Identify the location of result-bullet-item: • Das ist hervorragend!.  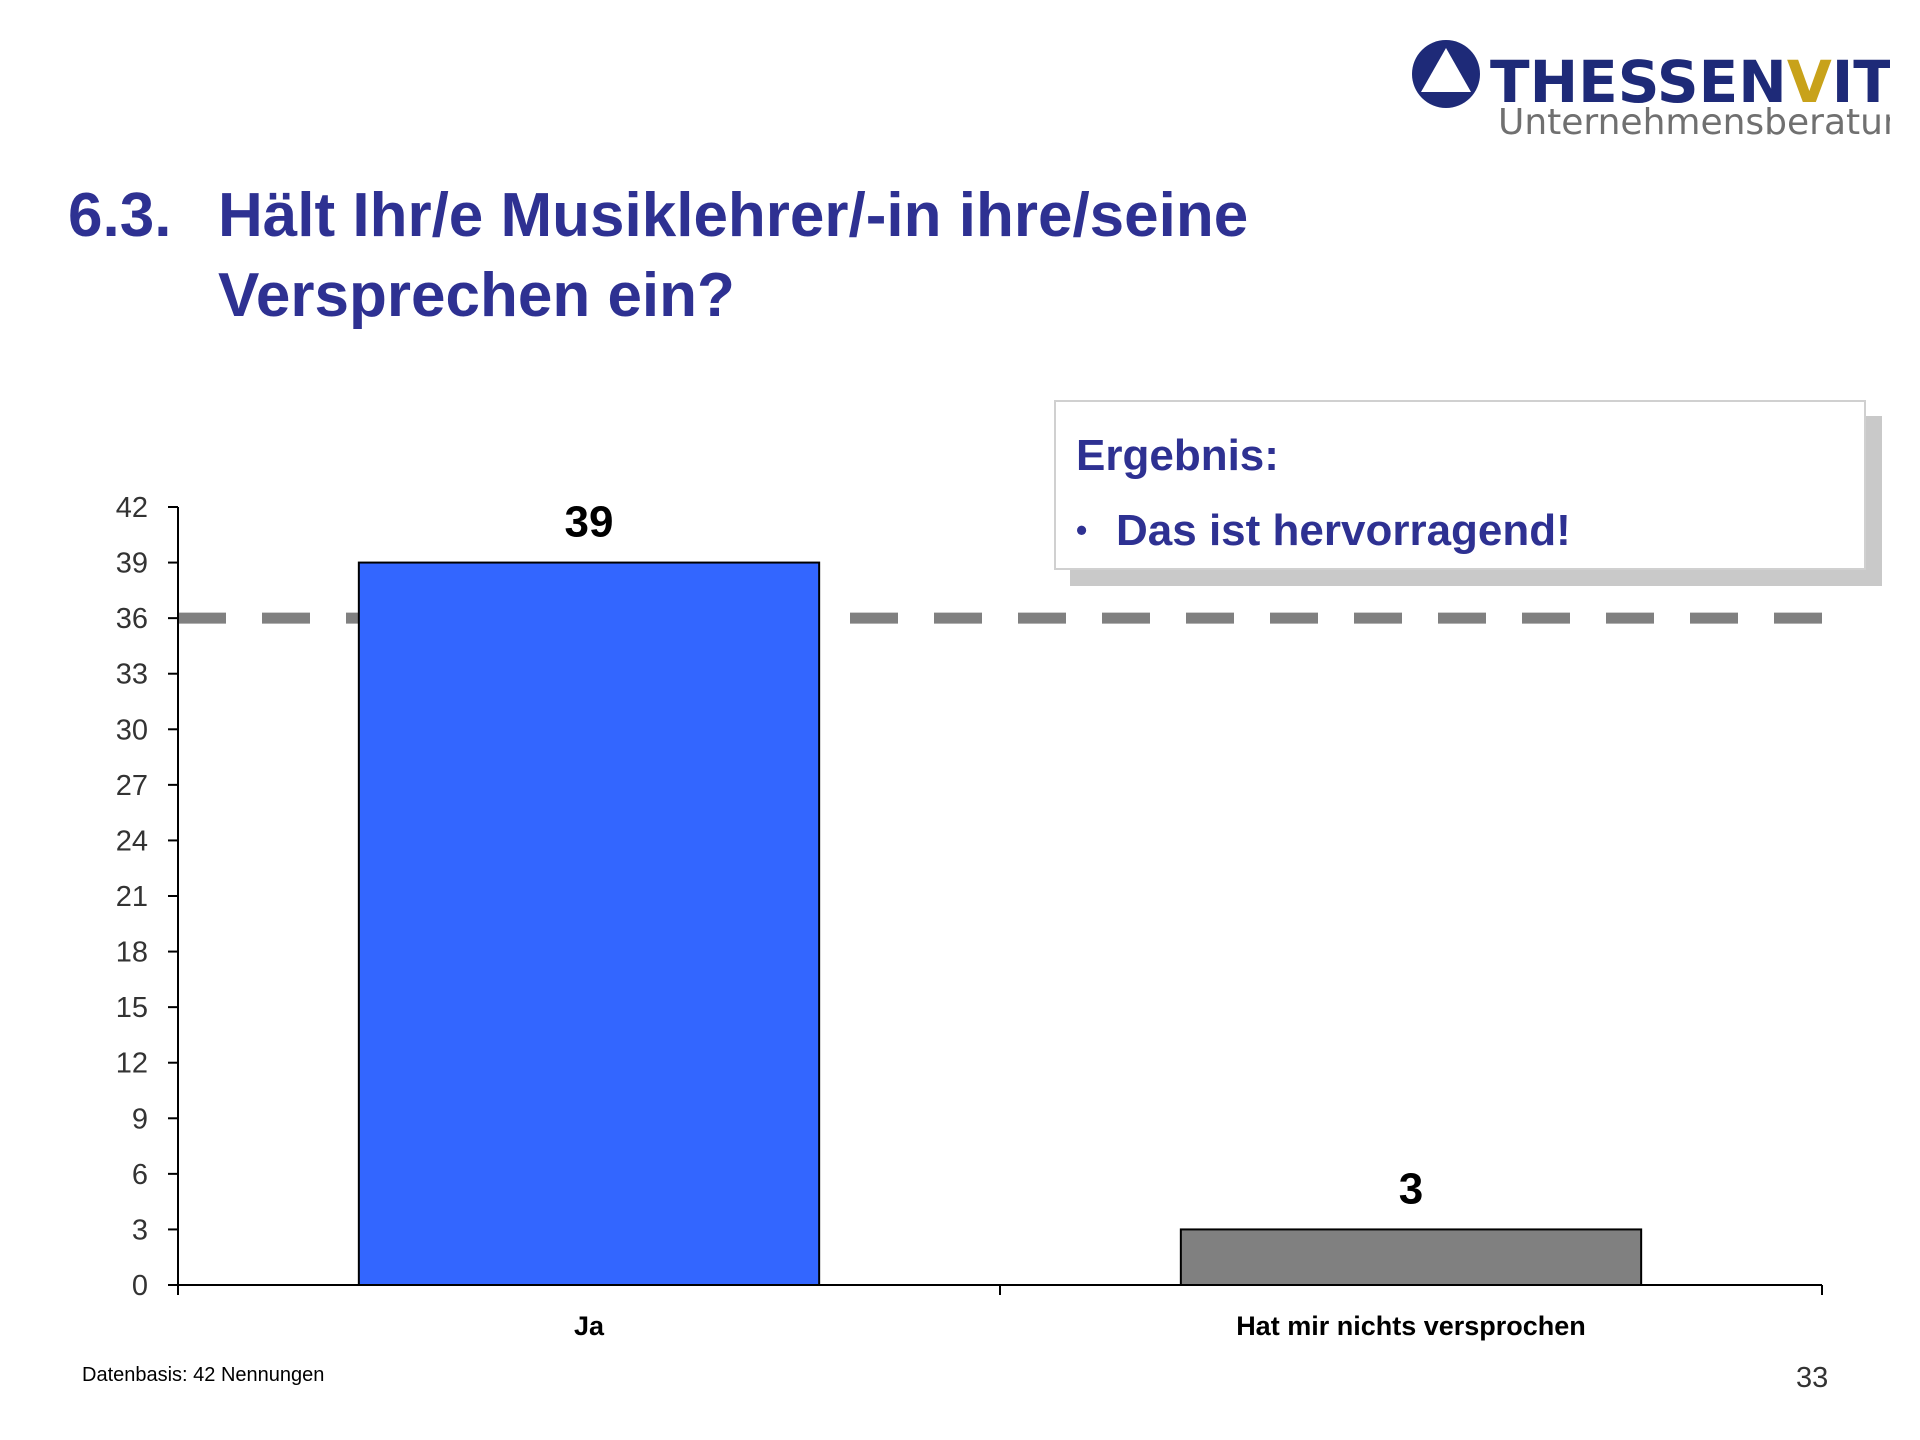
(1470, 530).